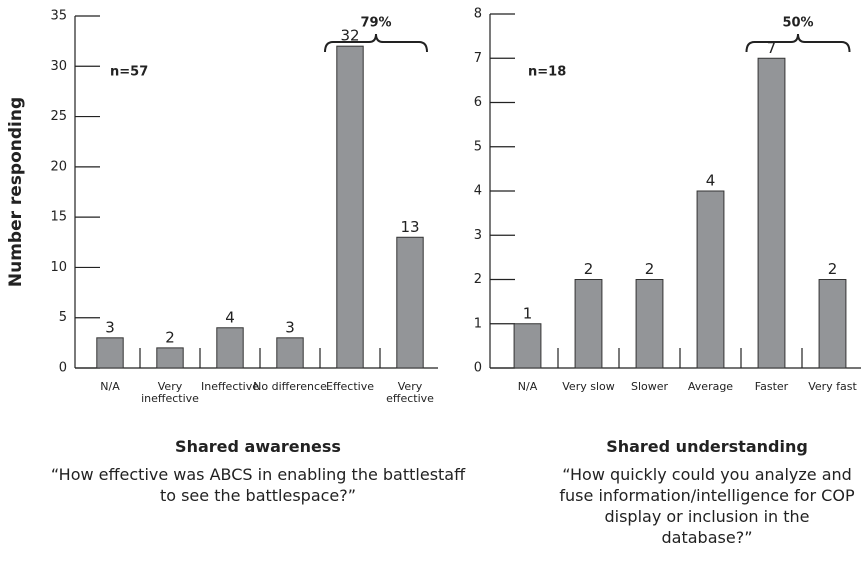  Describe the element at coordinates (58, 267) in the screenshot. I see `y-tick-label: 10` at that location.